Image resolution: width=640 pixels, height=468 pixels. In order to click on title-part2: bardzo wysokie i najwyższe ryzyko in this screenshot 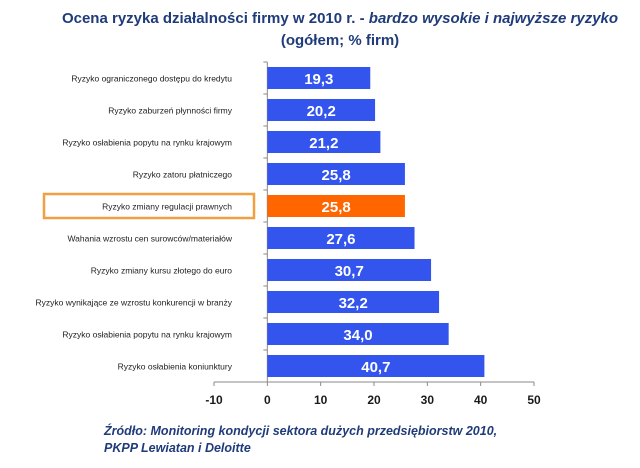, I will do `click(493, 18)`.